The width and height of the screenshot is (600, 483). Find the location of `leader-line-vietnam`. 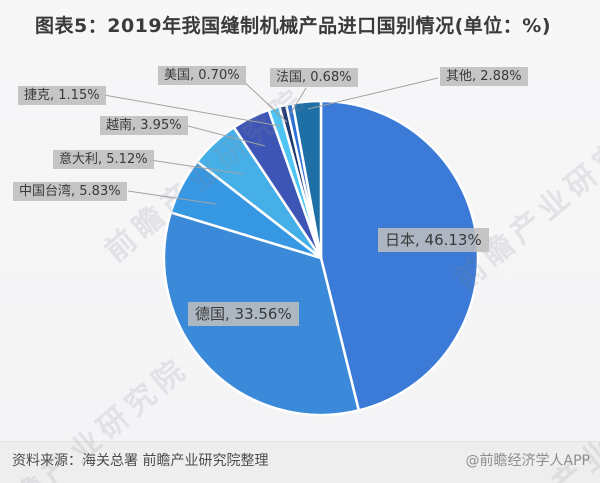

leader-line-vietnam is located at coordinates (224, 135).